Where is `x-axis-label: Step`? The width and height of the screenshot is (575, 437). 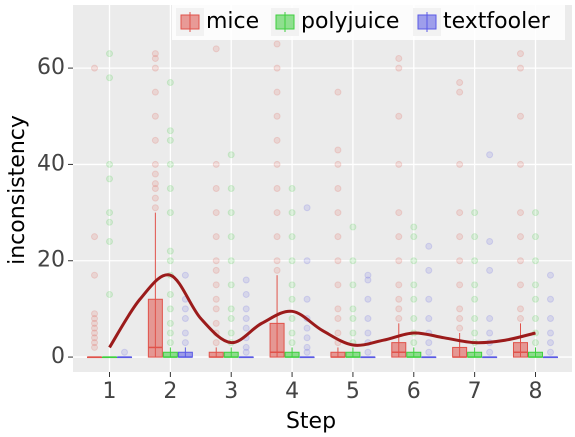 x-axis-label: Step is located at coordinates (311, 421).